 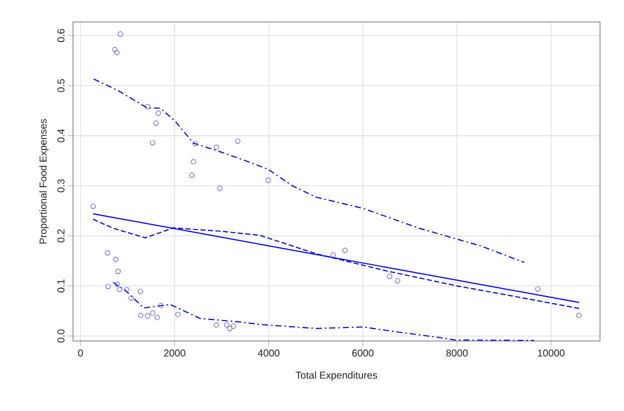 What do you see at coordinates (60, 185) in the screenshot?
I see `y-tick-label: 0.3` at bounding box center [60, 185].